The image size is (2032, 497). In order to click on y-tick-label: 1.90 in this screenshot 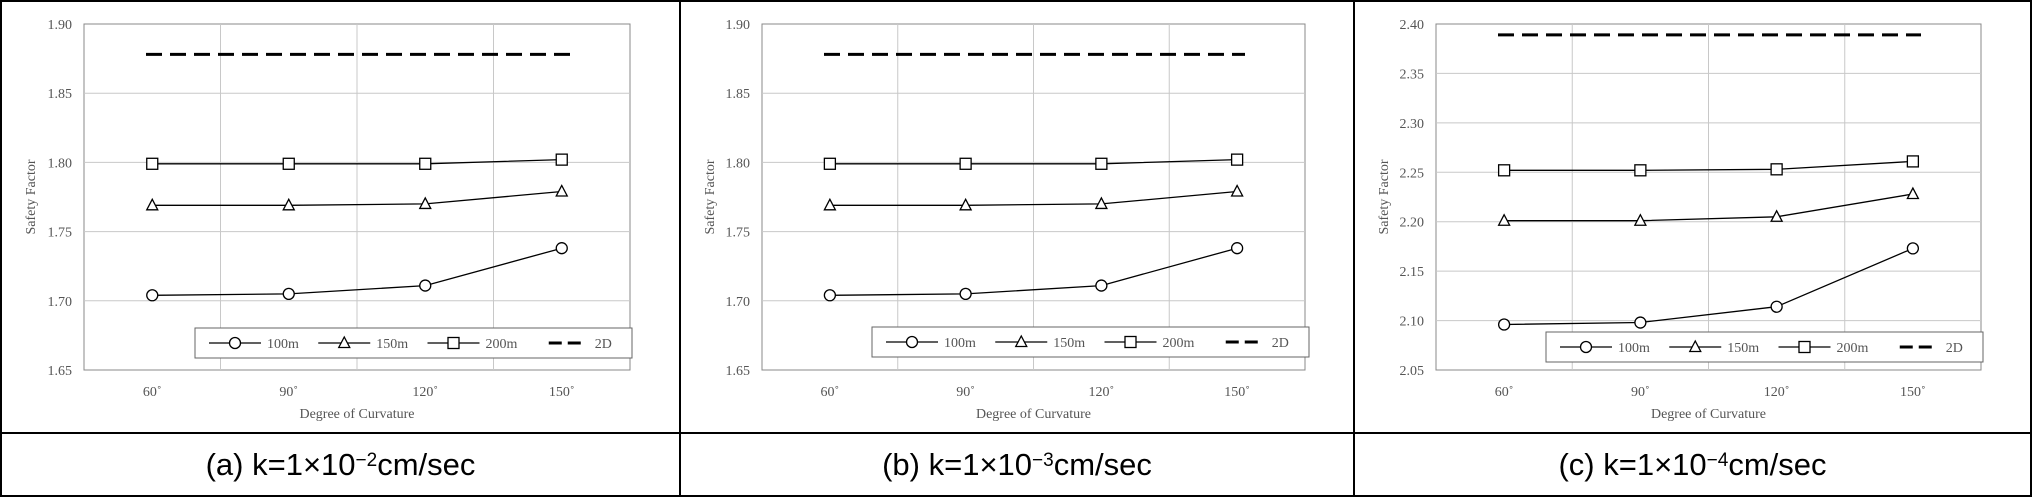, I will do `click(738, 25)`.